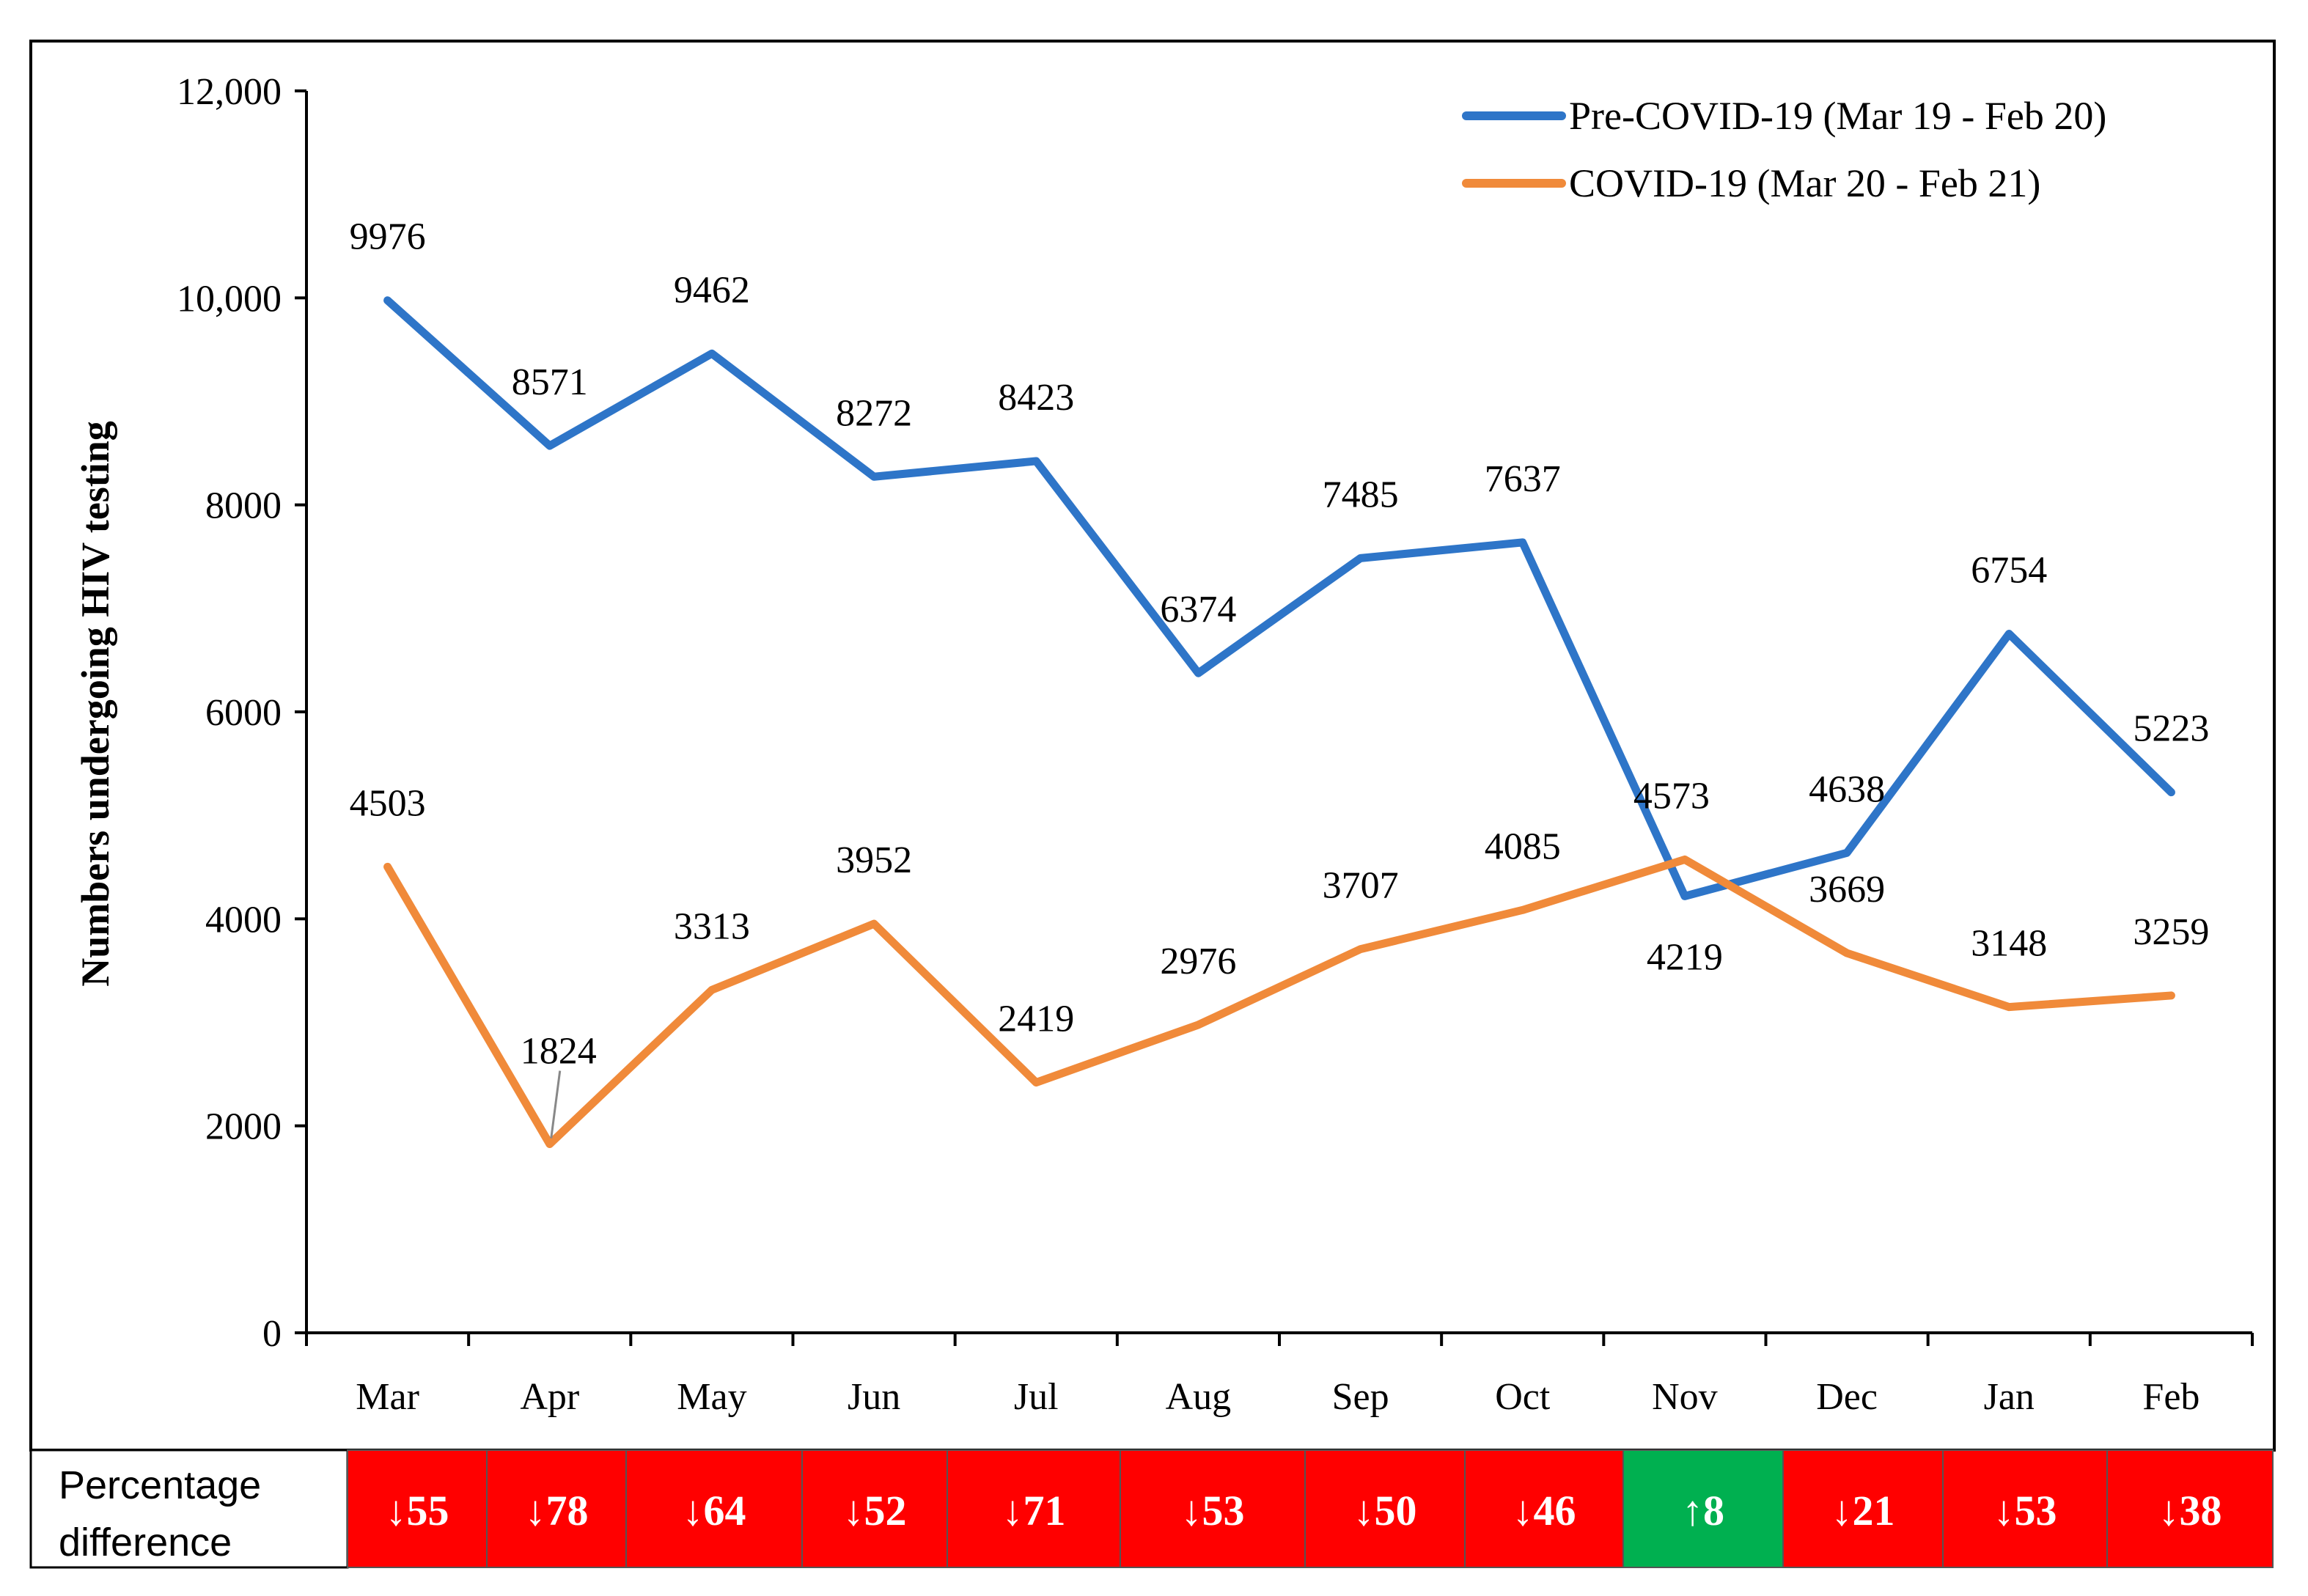  I want to click on data-label: 1824, so click(559, 1052).